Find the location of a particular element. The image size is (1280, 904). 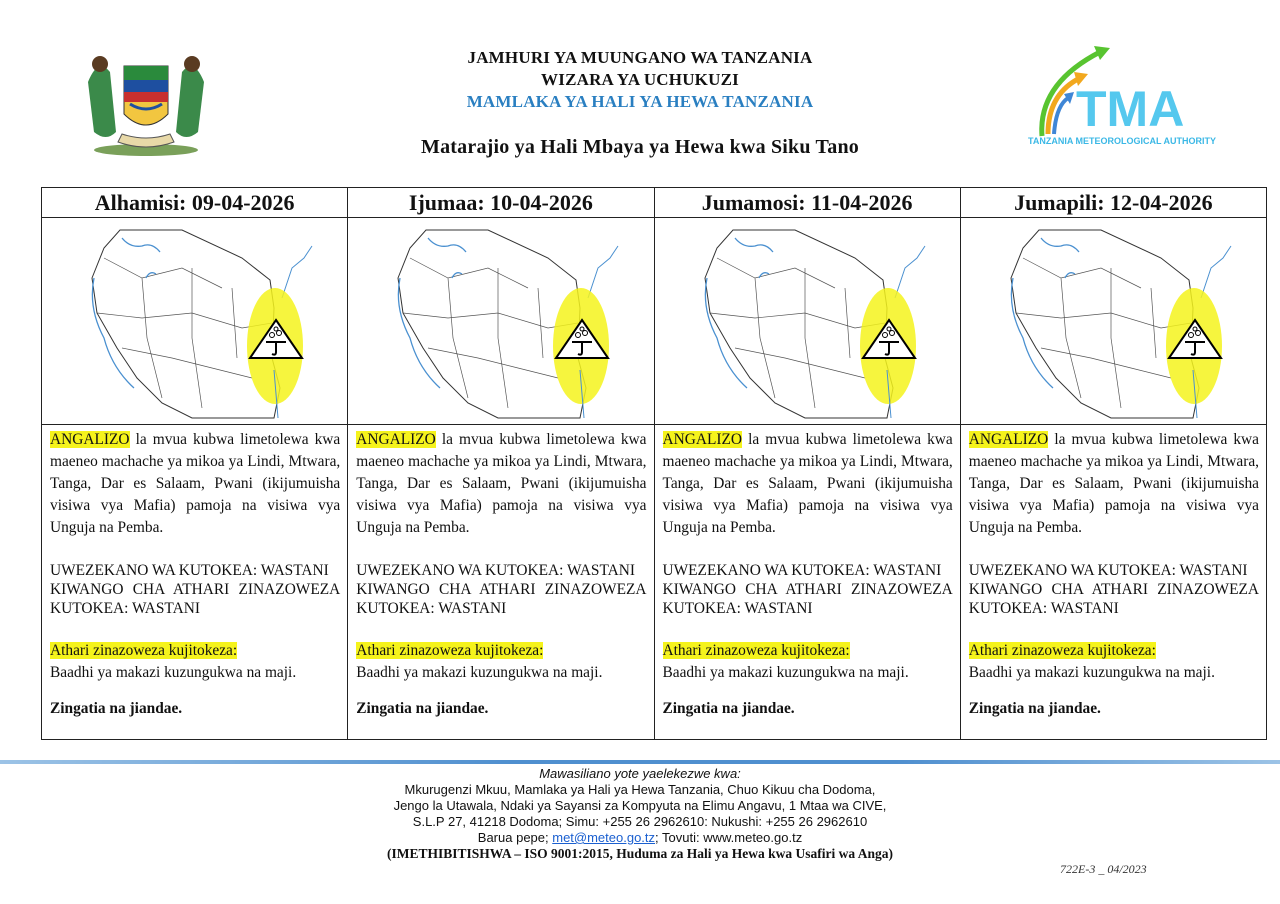

tma-logo: TMA is located at coordinates (1111, 91).